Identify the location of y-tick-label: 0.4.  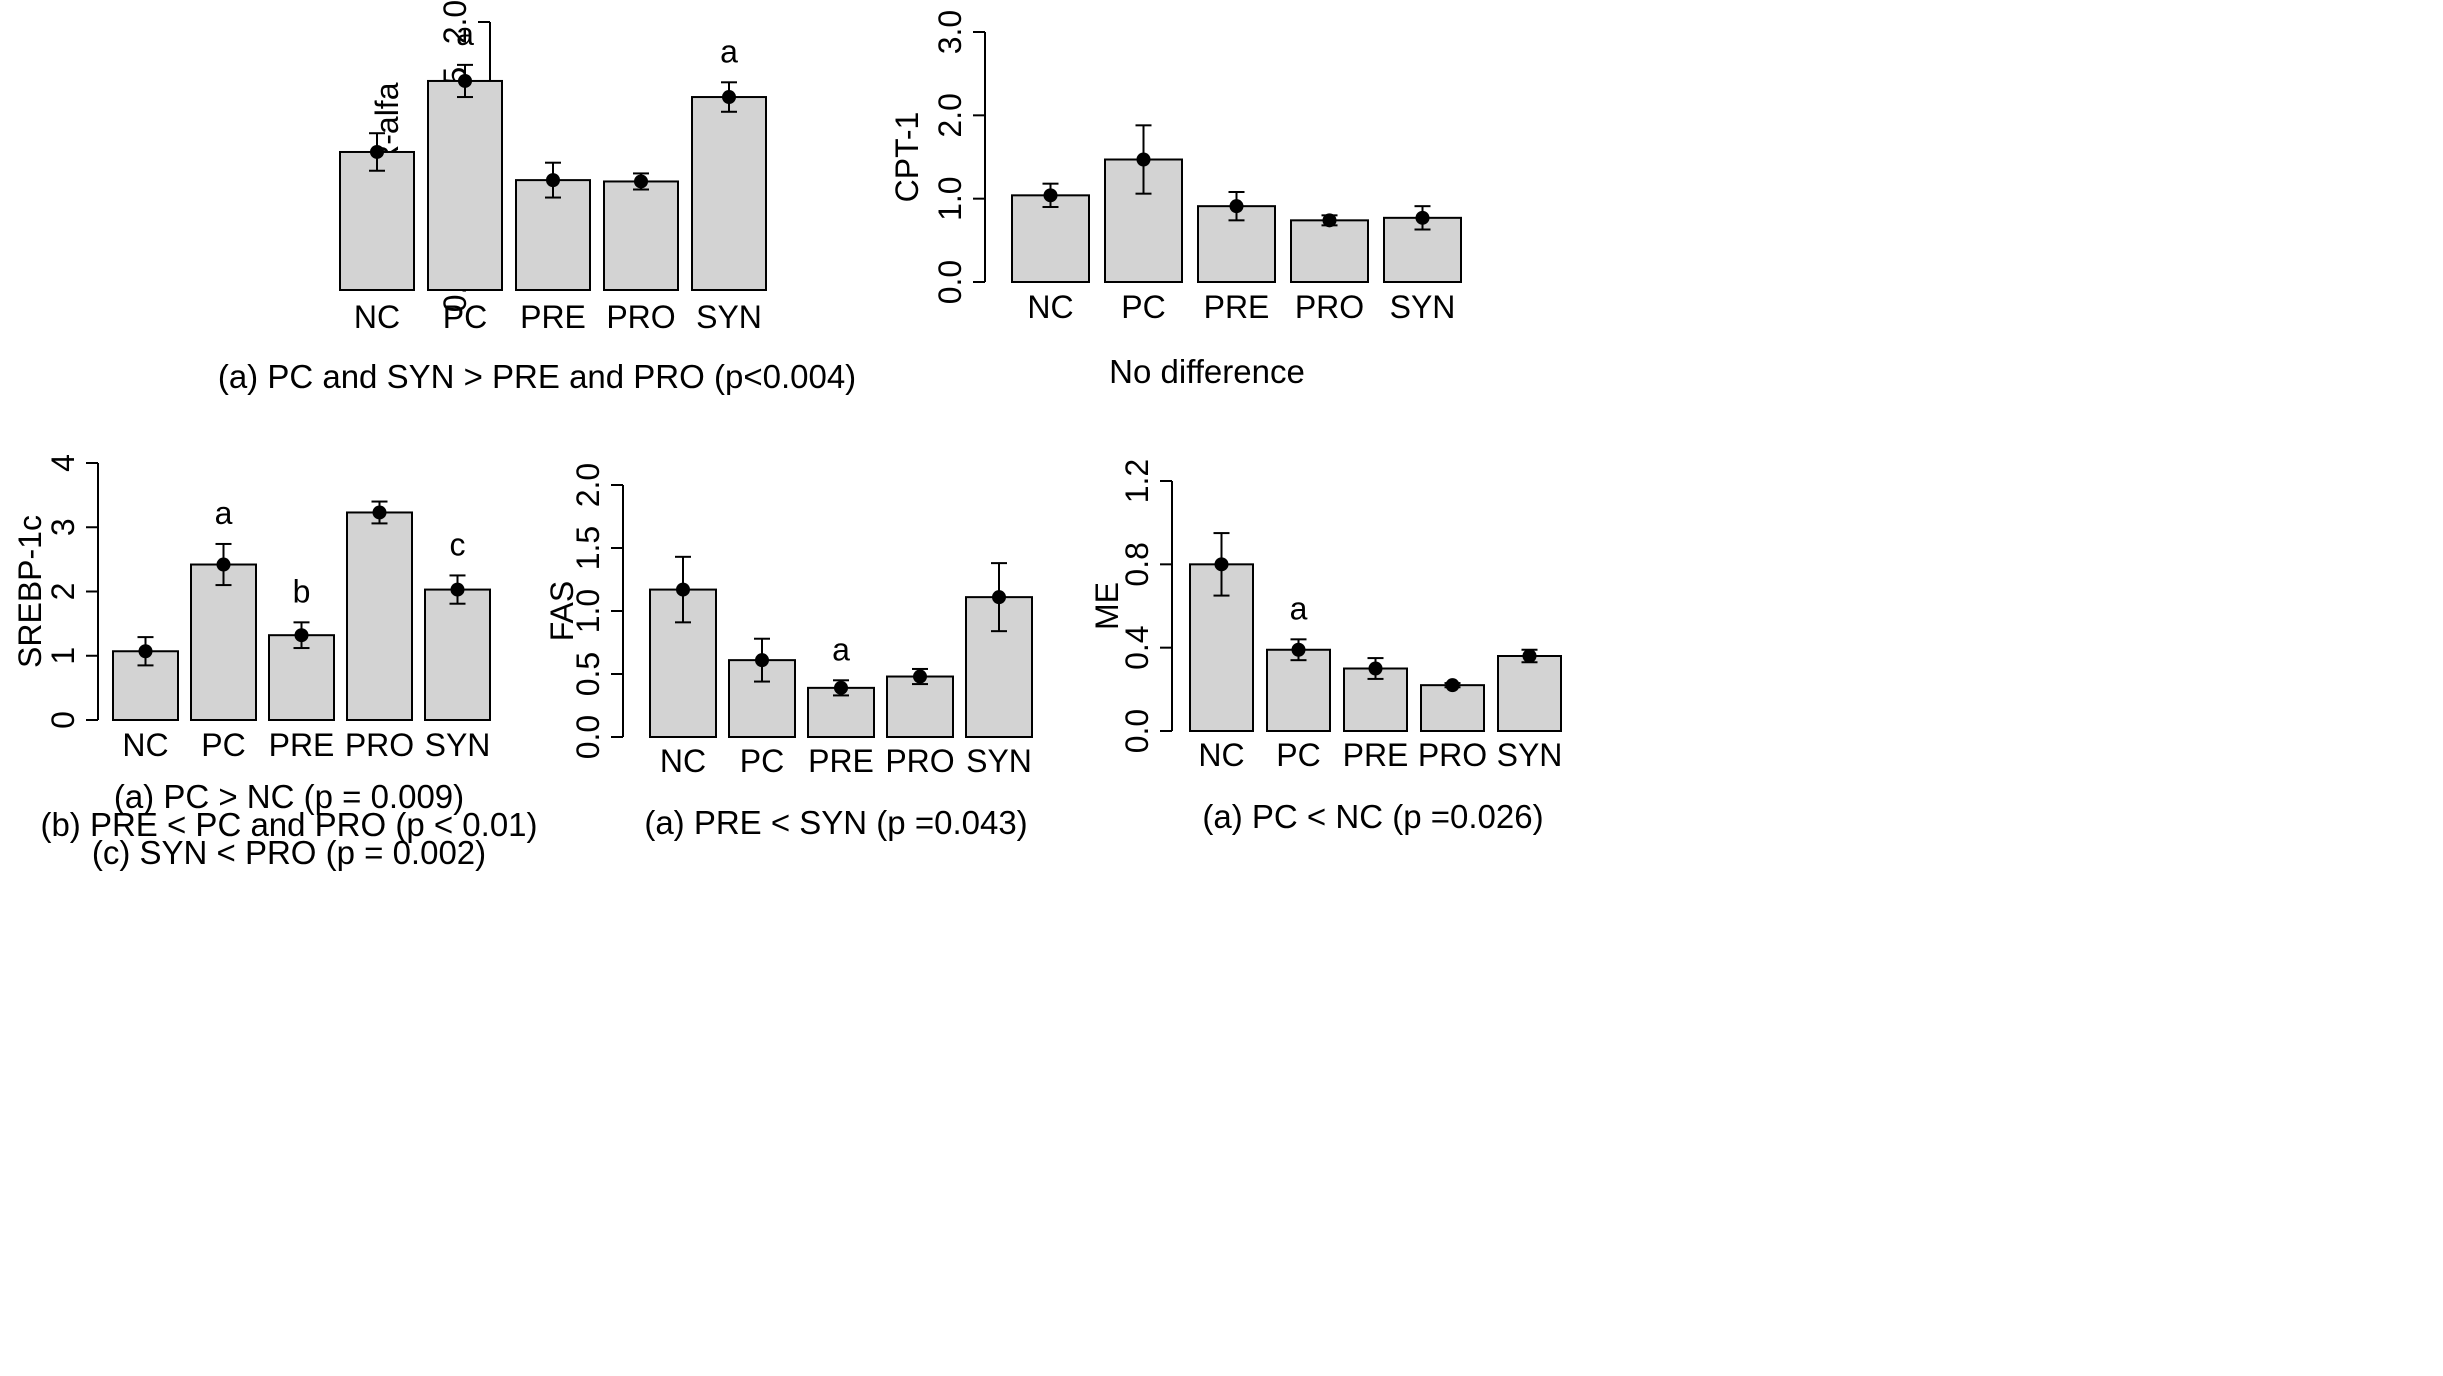
(1137, 647).